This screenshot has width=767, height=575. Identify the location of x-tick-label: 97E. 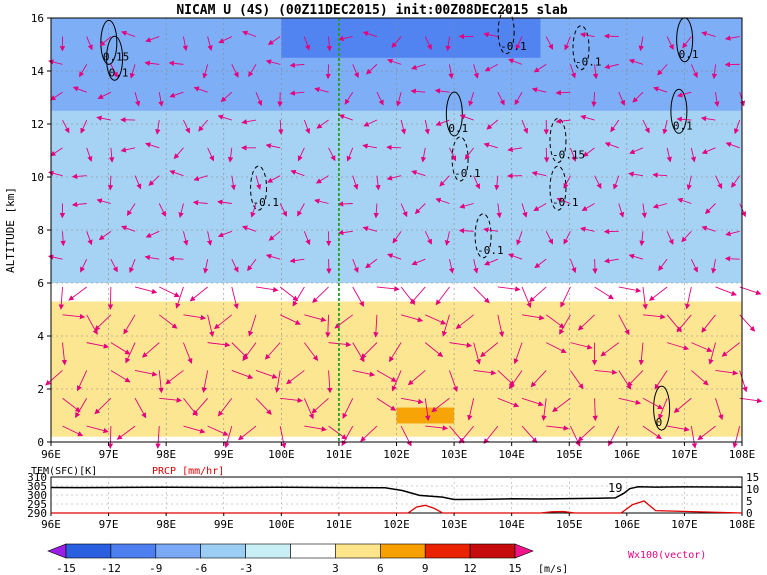
(109, 524).